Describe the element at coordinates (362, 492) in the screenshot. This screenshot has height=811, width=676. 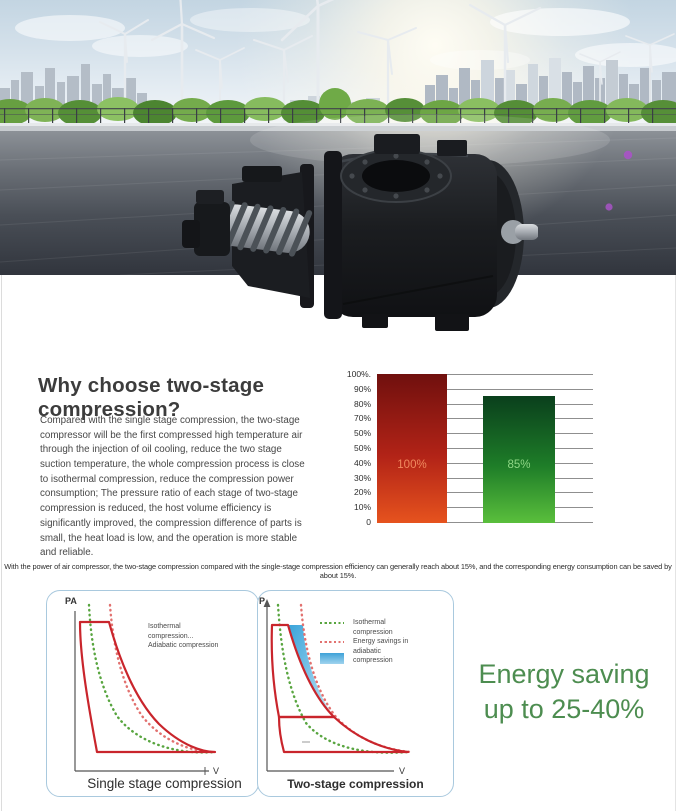
I see `y-axis-tick-label: 20%` at that location.